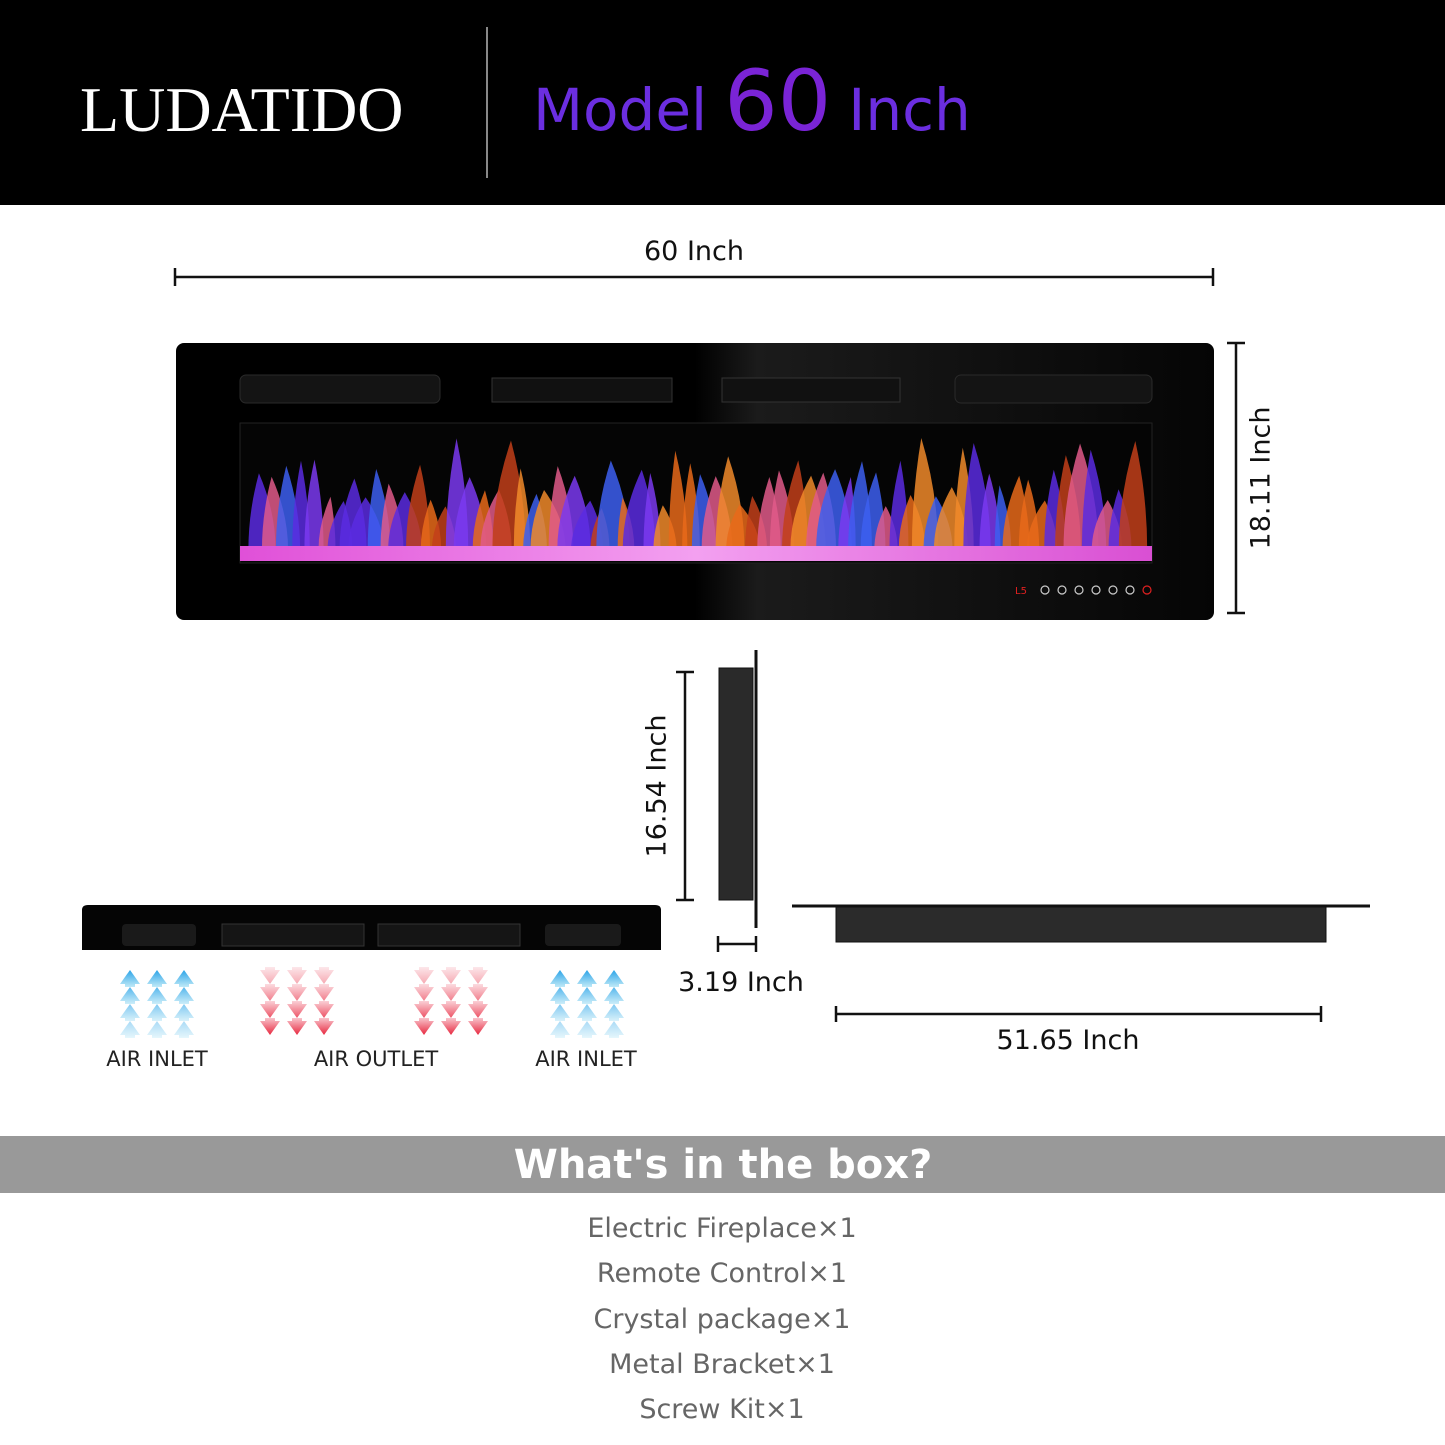 The image size is (1445, 1445). What do you see at coordinates (620, 110) in the screenshot?
I see `model-prefix: Model` at bounding box center [620, 110].